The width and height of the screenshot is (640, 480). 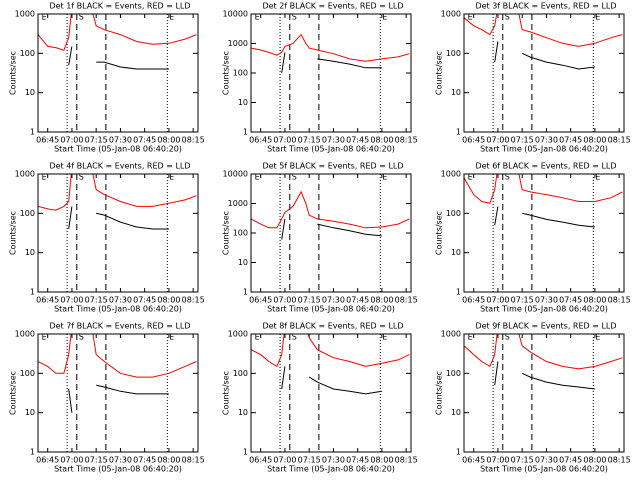 What do you see at coordinates (119, 6) in the screenshot?
I see `chart-title: Det 1f BLACK = Events, RED = LLD` at bounding box center [119, 6].